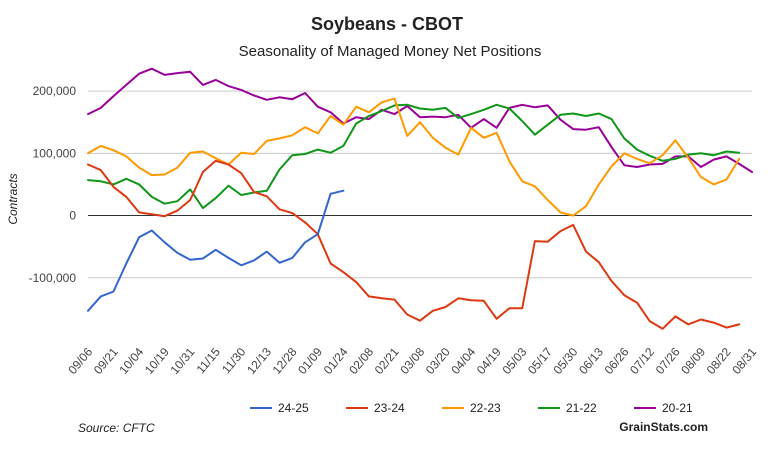 This screenshot has height=455, width=775. I want to click on legend-label-20-21: 20-21, so click(677, 408).